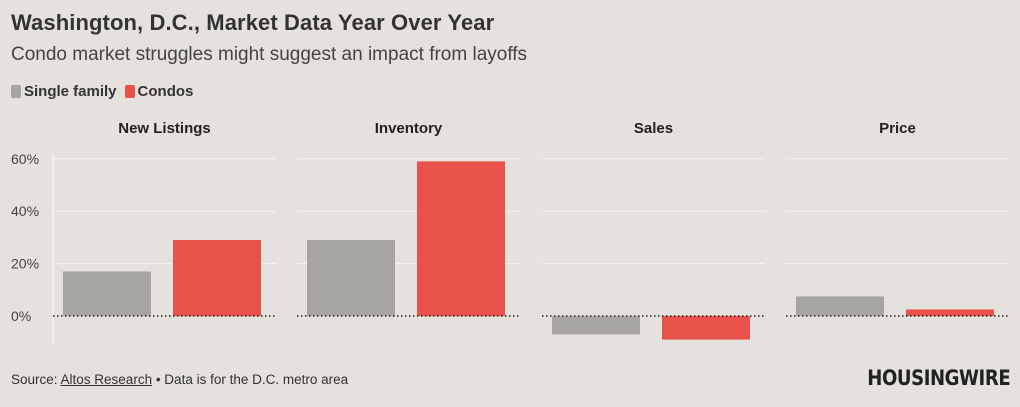 The height and width of the screenshot is (407, 1020). What do you see at coordinates (165, 91) in the screenshot?
I see `legend-label-condos: Condos` at bounding box center [165, 91].